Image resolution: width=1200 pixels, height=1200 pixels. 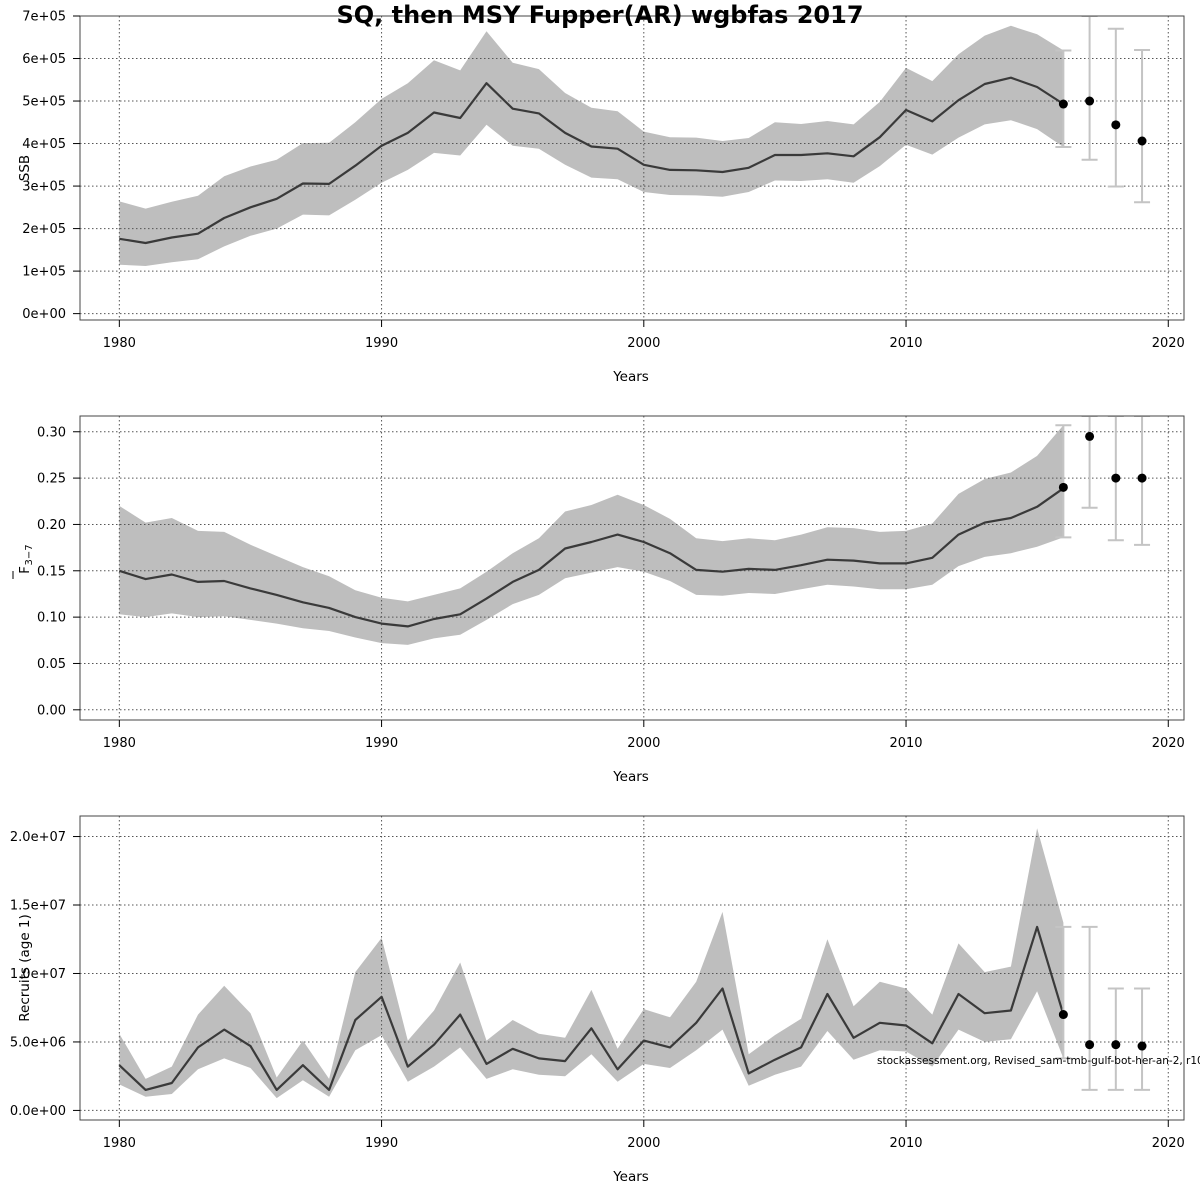 I want to click on y-tick-label: 0.30, so click(x=51, y=432).